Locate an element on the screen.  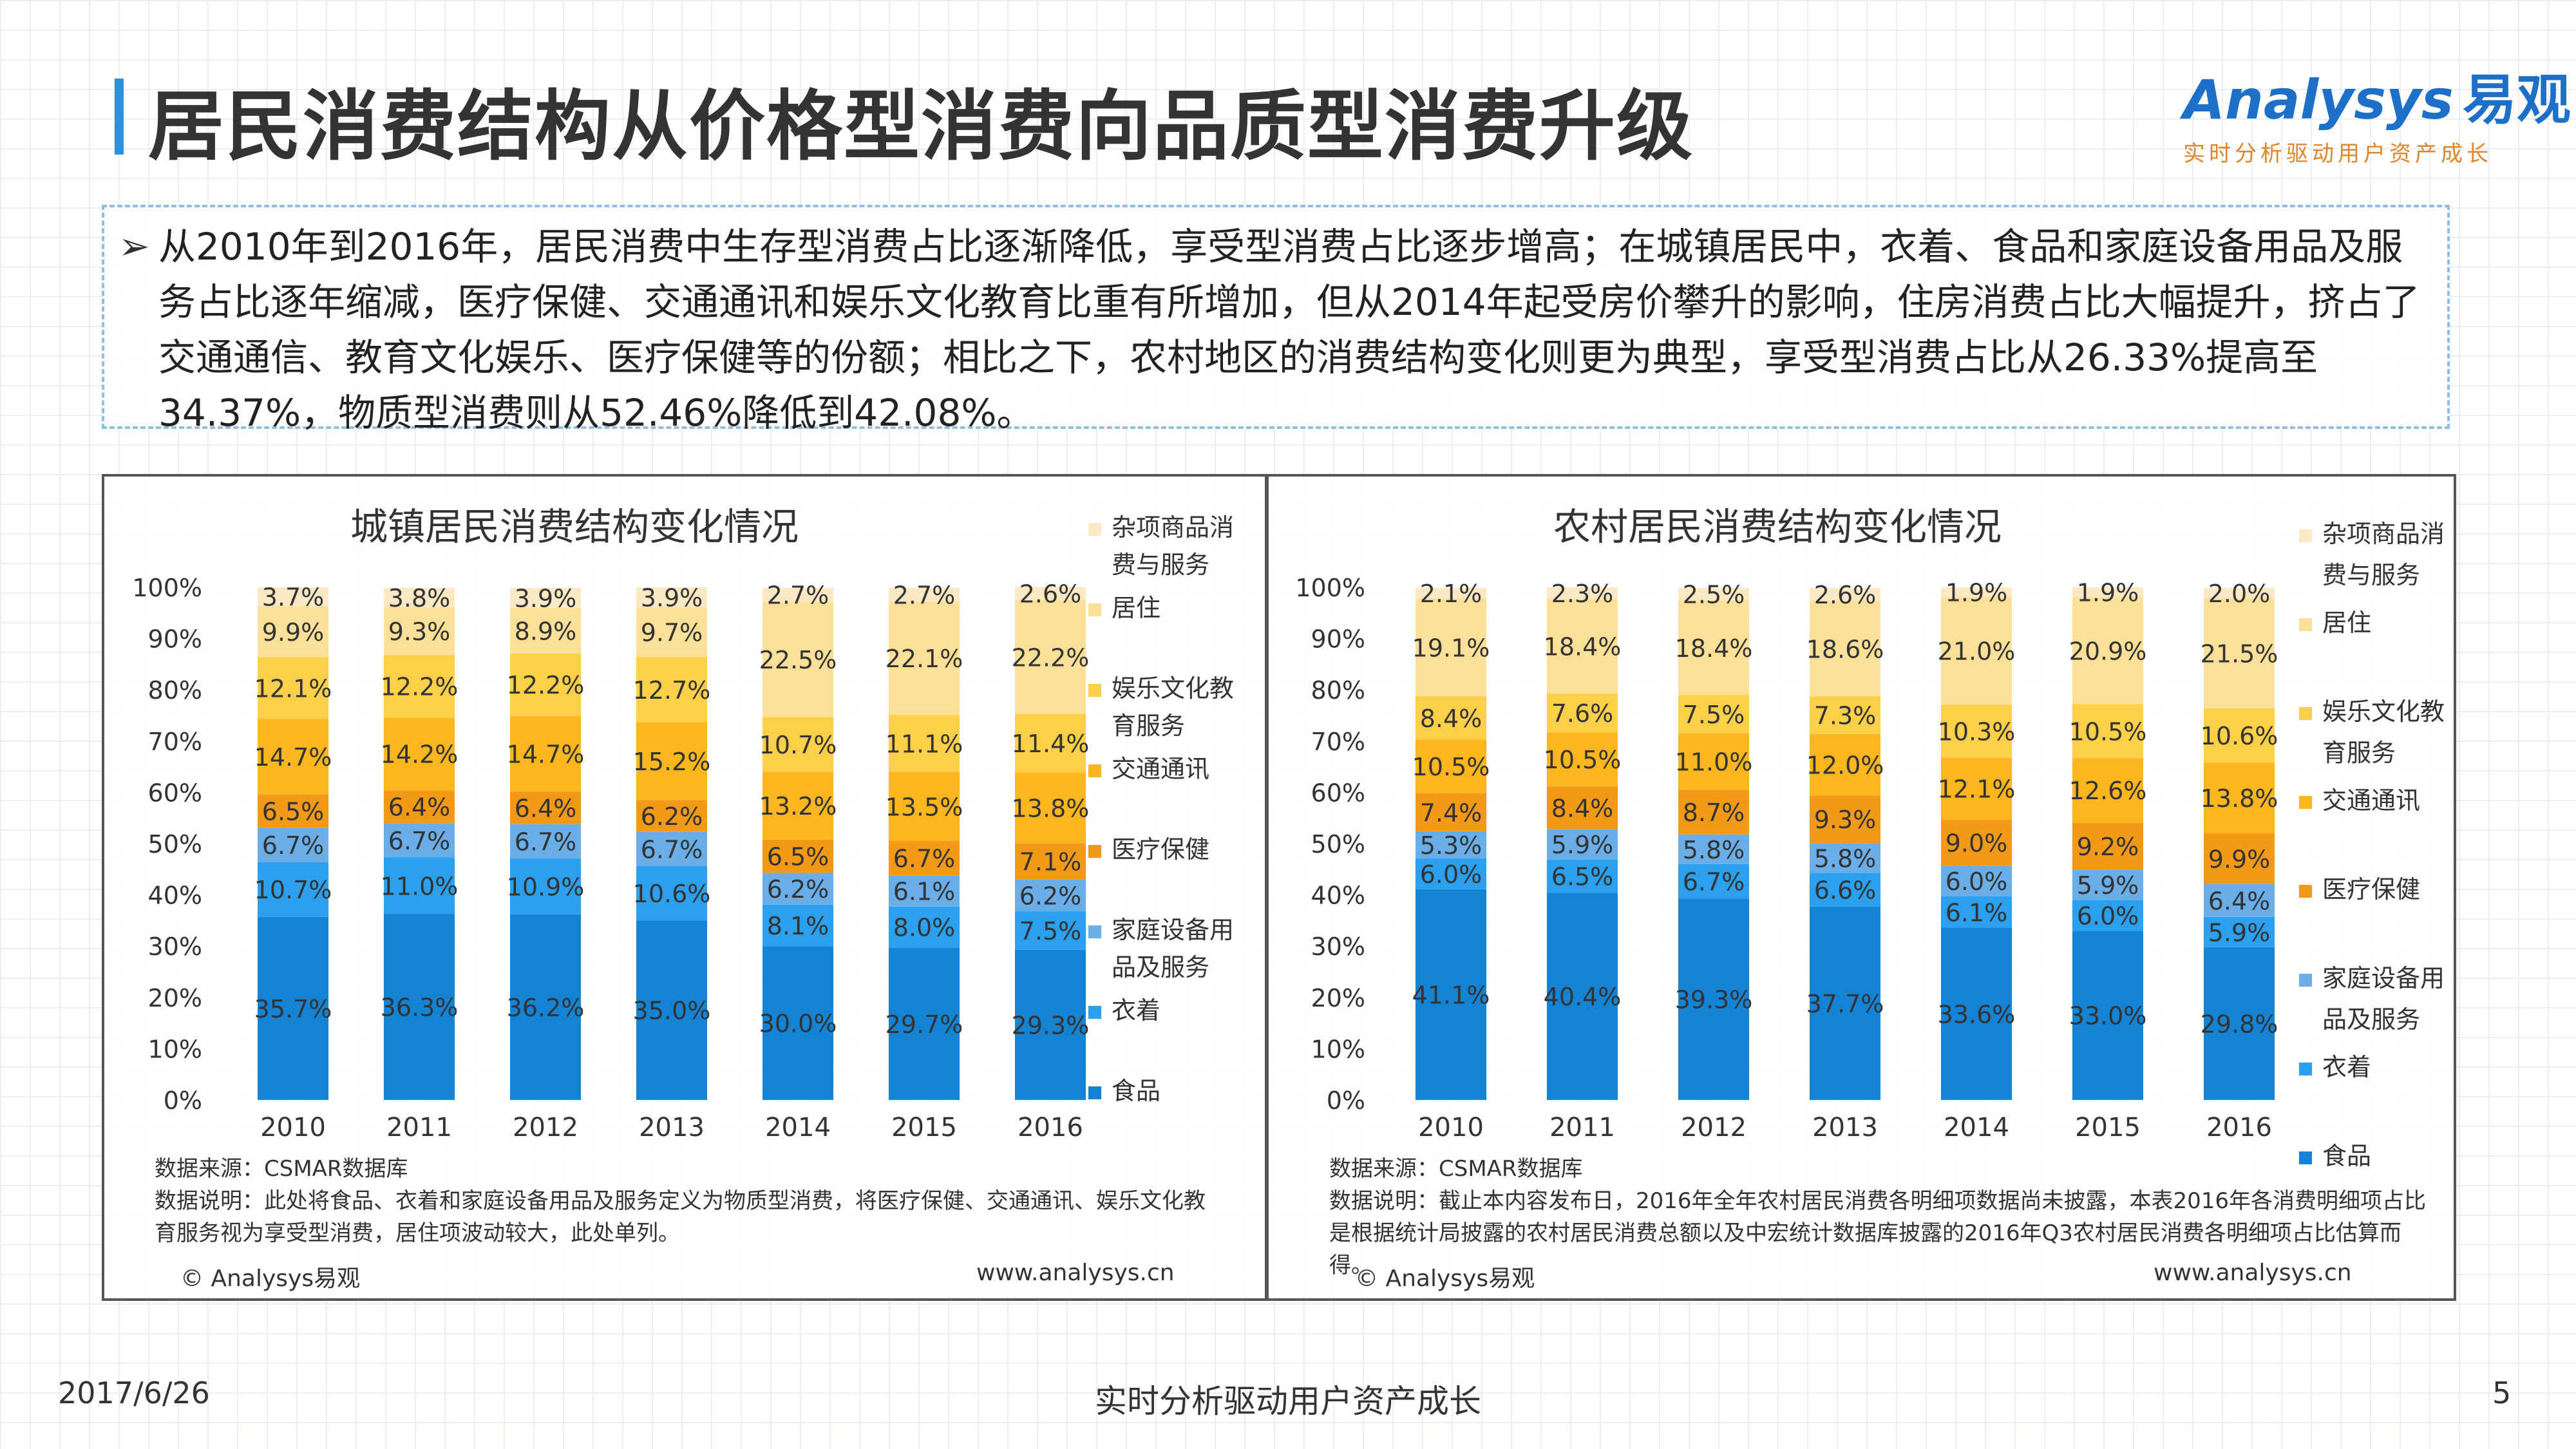
analysys-logo: Analysys 易观 实时分析驱动用户资产成长 is located at coordinates (2377, 112).